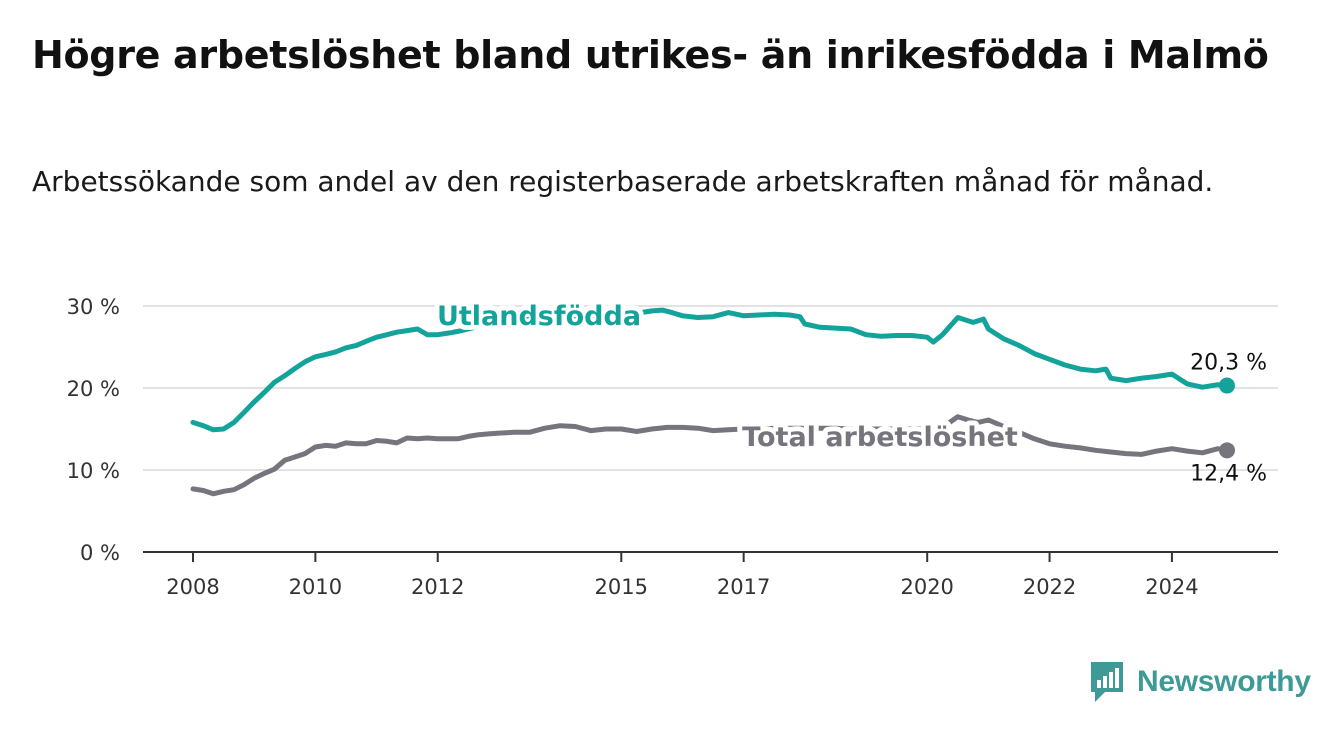  What do you see at coordinates (1224, 681) in the screenshot?
I see `brand-name: Newsworthy` at bounding box center [1224, 681].